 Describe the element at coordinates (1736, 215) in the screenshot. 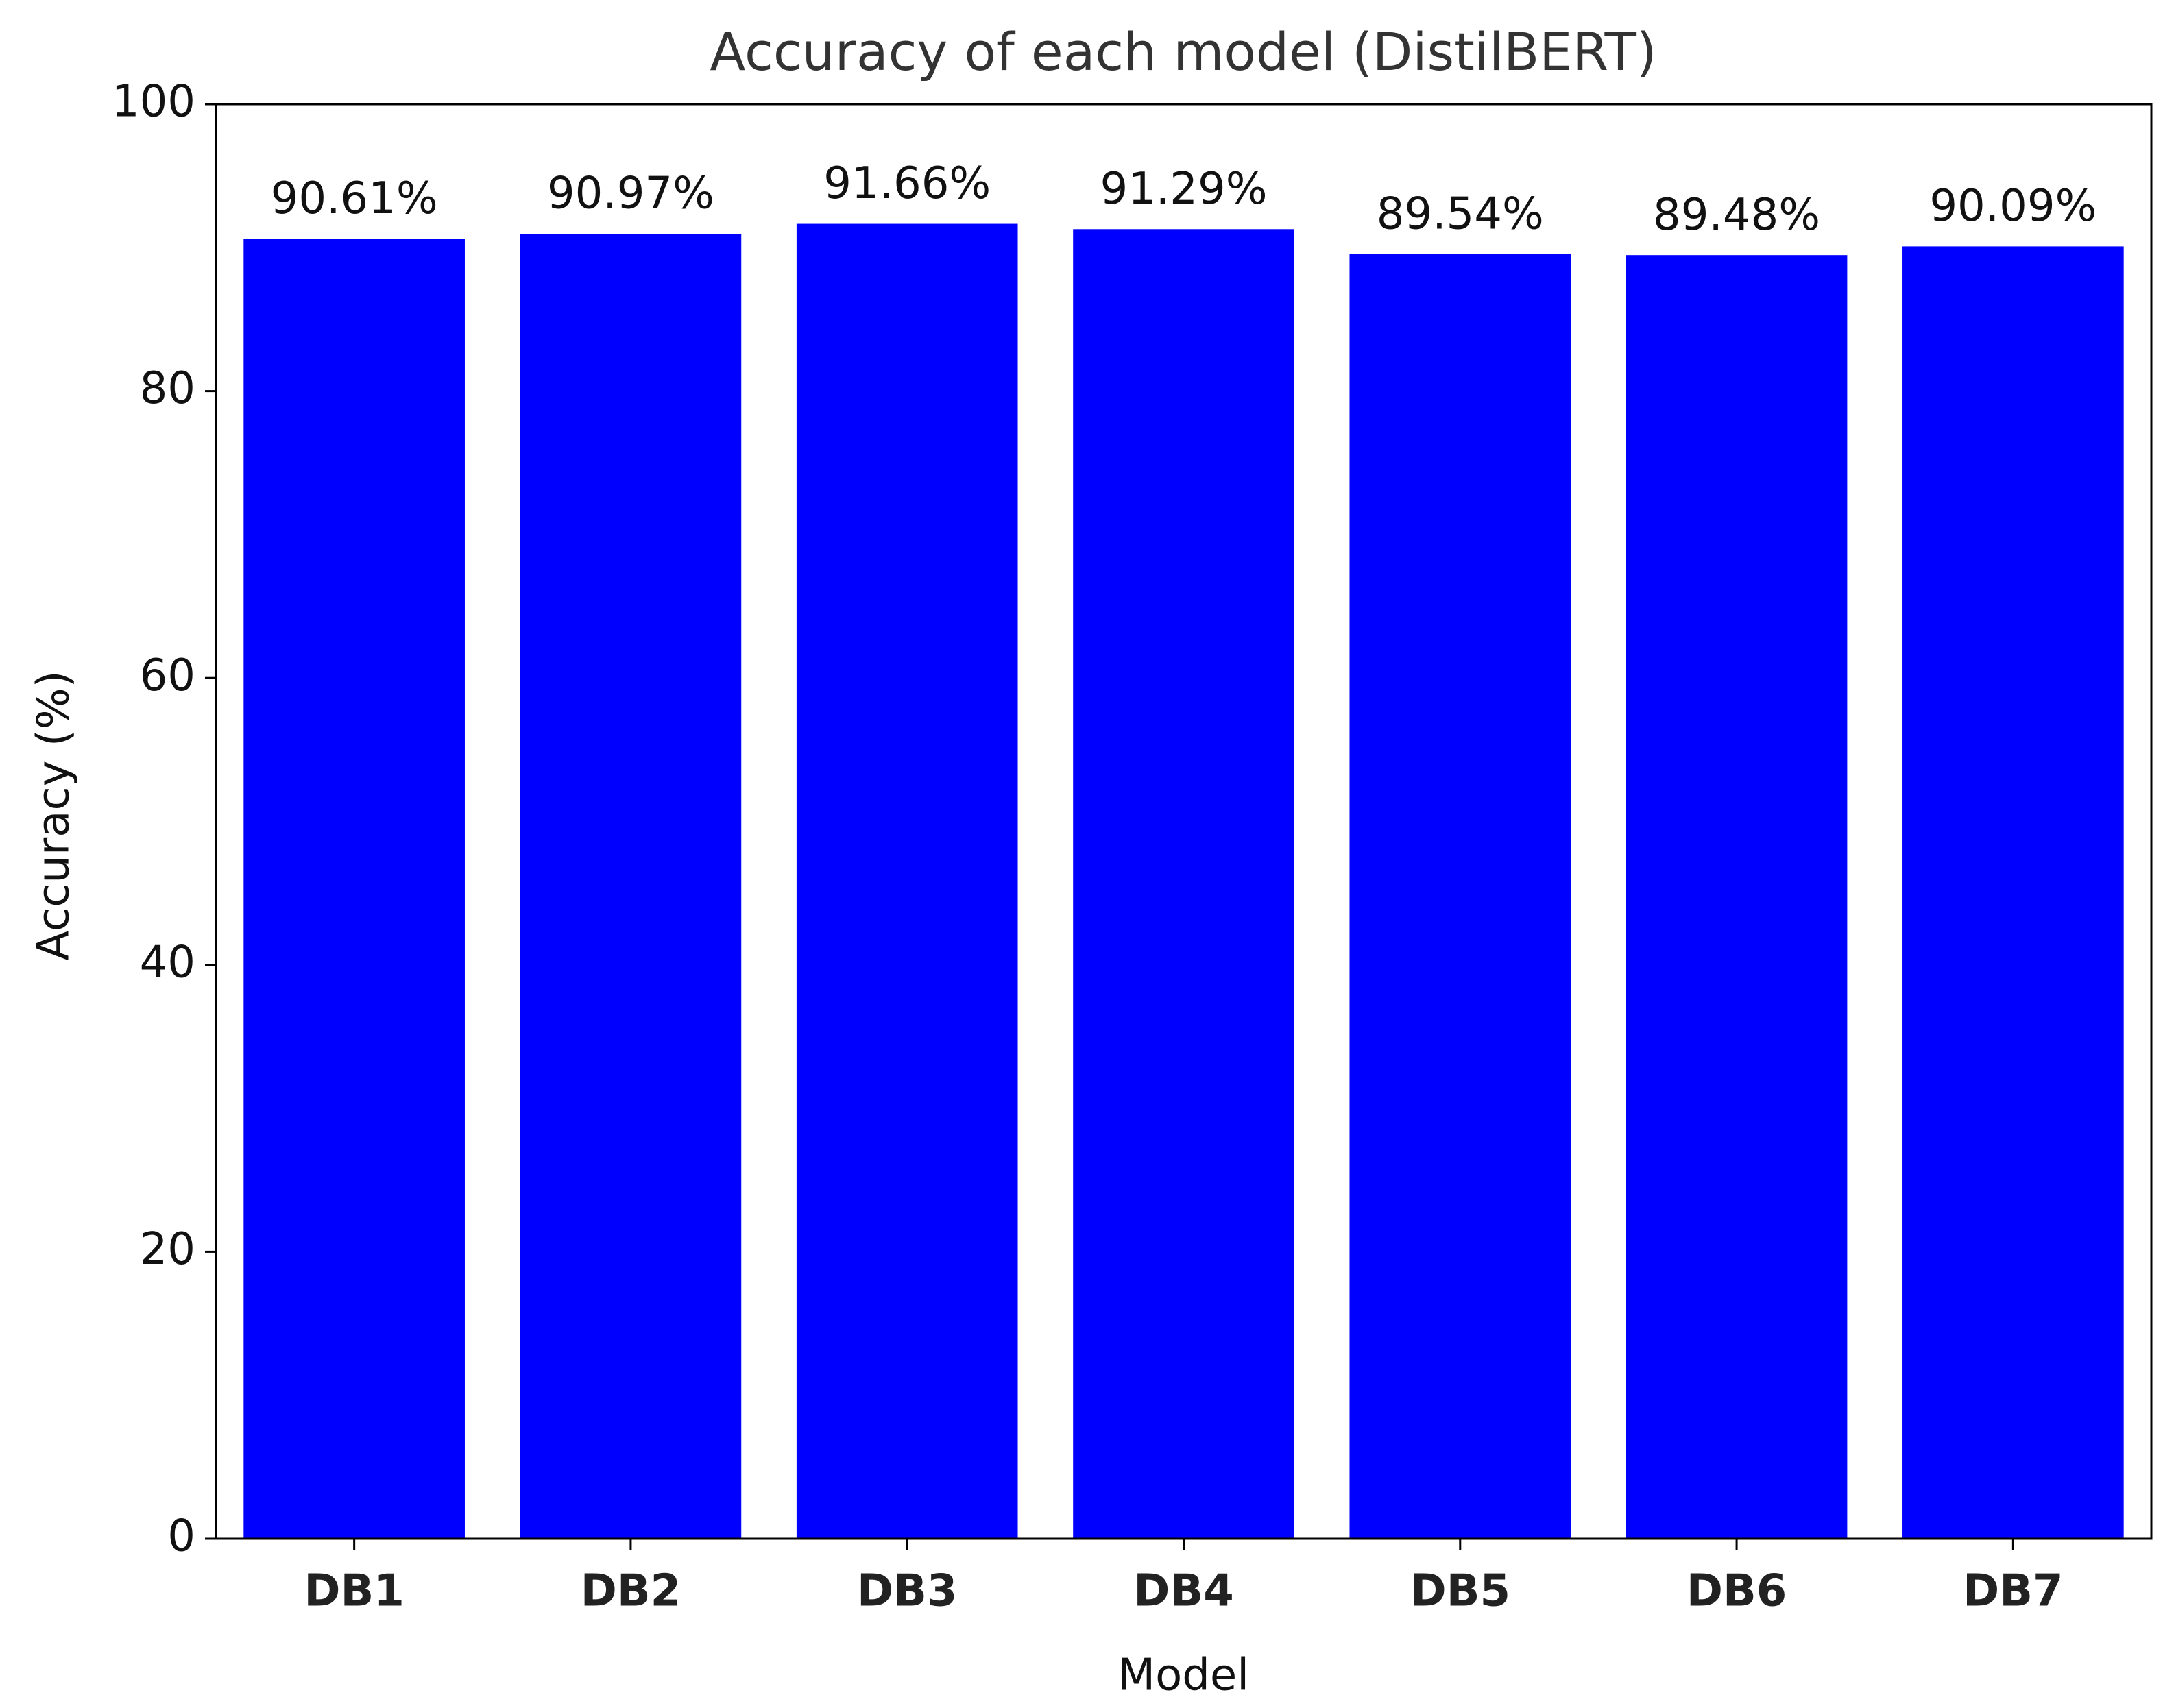

I see `data-label: 89.48%` at that location.